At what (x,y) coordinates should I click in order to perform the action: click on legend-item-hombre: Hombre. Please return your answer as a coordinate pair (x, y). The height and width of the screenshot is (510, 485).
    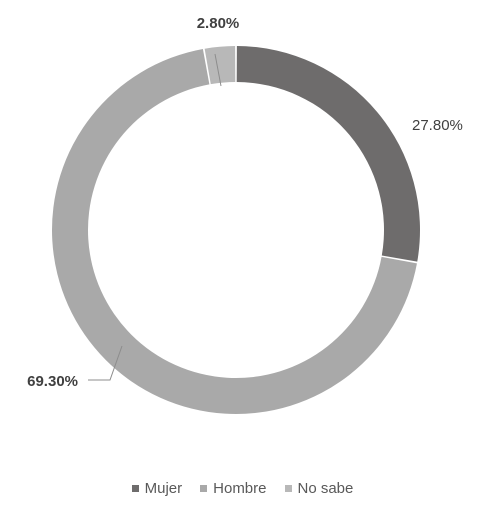
    Looking at the image, I should click on (233, 488).